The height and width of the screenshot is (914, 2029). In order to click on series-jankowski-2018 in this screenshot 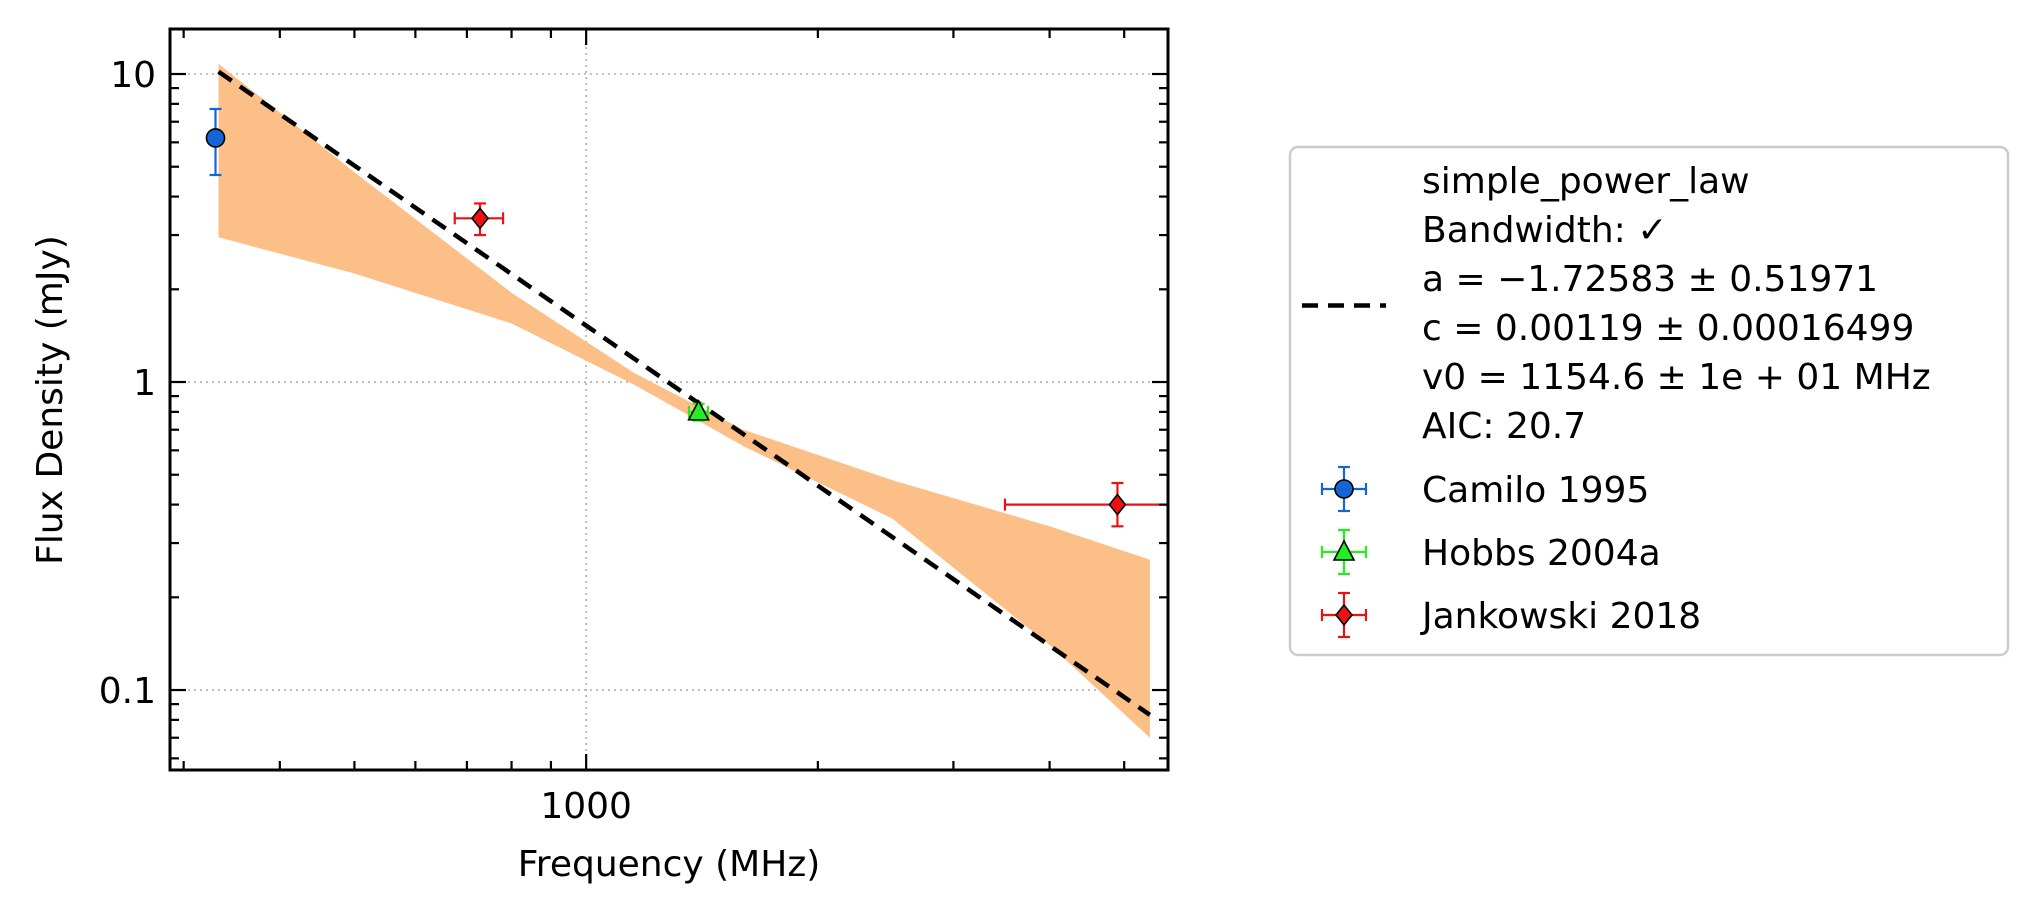, I will do `click(811, 365)`.